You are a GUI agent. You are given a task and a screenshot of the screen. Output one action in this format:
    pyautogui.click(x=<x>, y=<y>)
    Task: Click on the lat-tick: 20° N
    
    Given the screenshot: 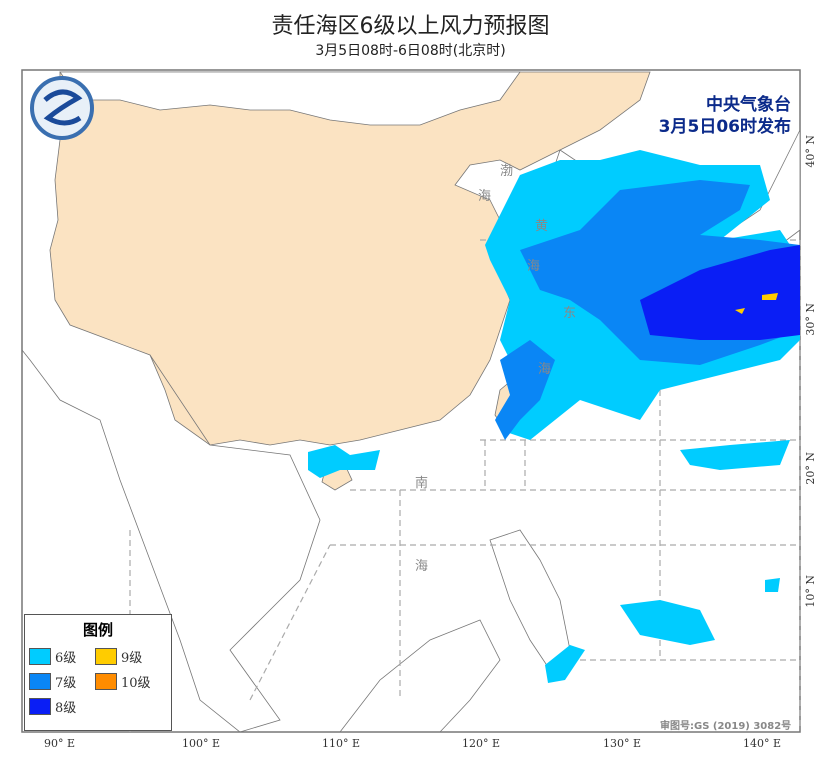 What is the action you would take?
    pyautogui.click(x=810, y=468)
    